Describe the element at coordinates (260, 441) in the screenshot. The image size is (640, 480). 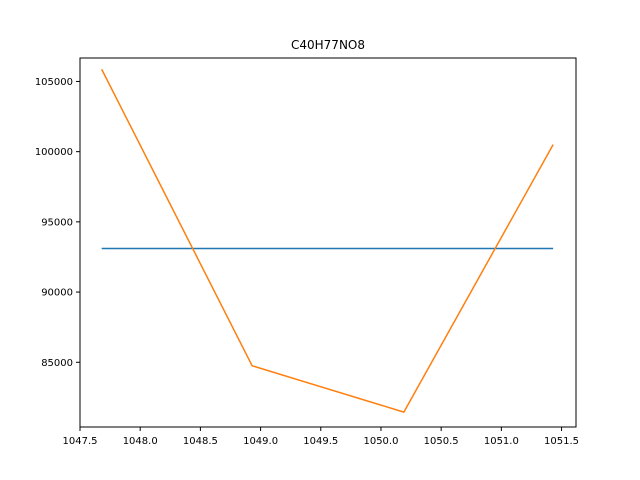
I see `x-tick-label: 1049.0` at that location.